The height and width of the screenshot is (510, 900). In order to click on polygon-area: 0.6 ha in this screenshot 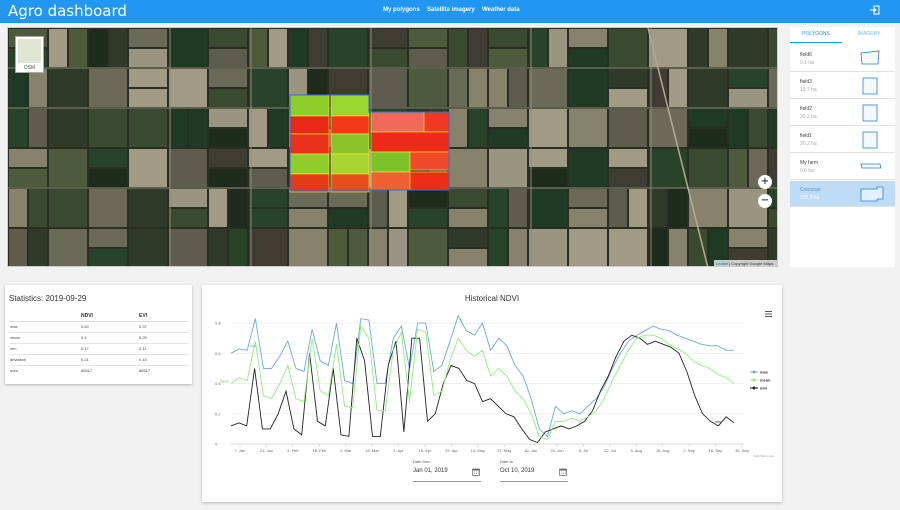, I will do `click(807, 171)`.